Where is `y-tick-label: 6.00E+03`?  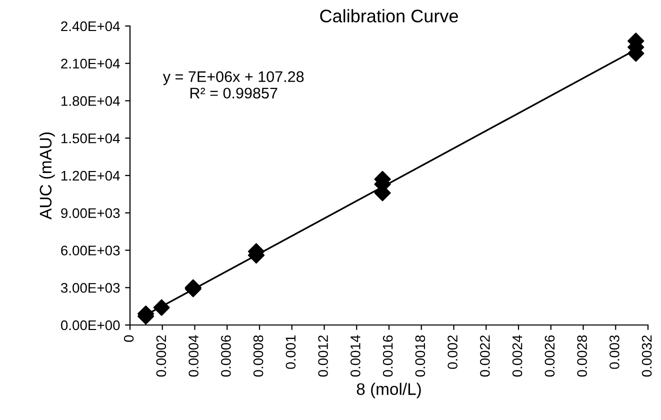
y-tick-label: 6.00E+03 is located at coordinates (90, 251).